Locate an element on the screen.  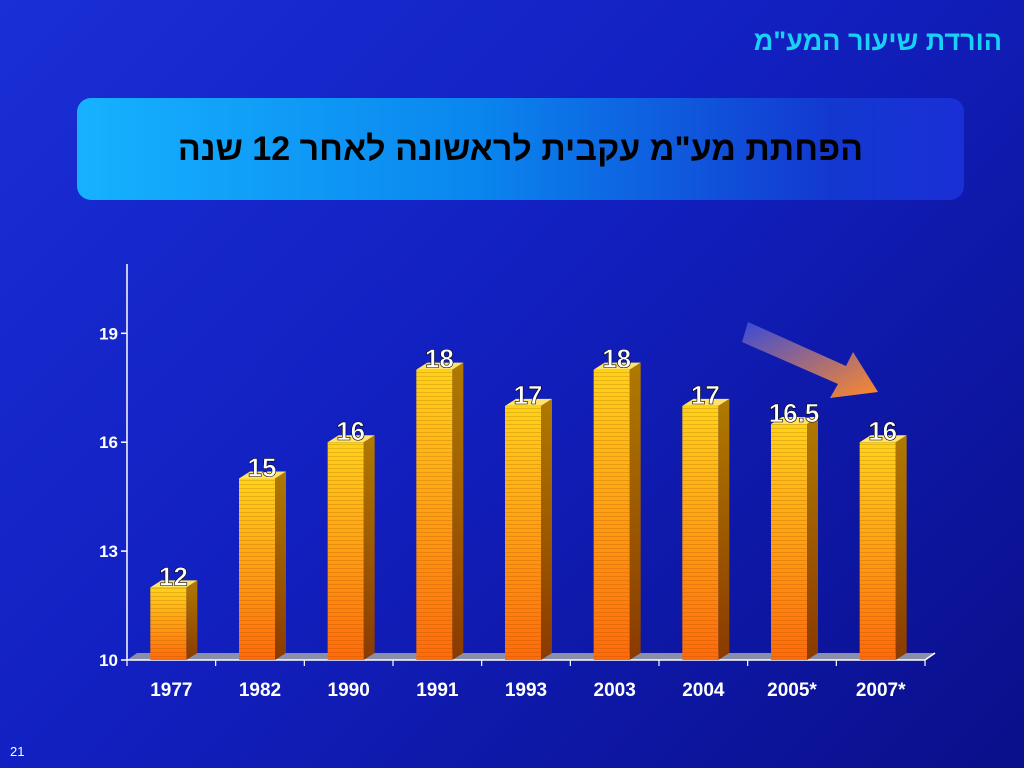
y-tick-label: 13 is located at coordinates (108, 551).